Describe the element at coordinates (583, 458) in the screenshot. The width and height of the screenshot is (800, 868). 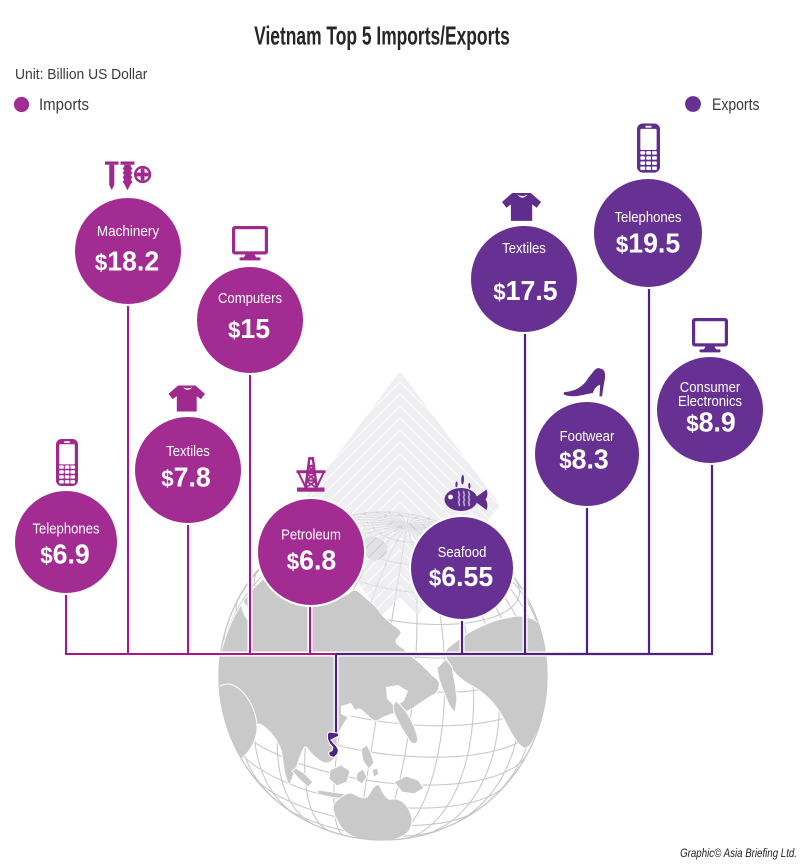
I see `svg-text: $8.3` at that location.